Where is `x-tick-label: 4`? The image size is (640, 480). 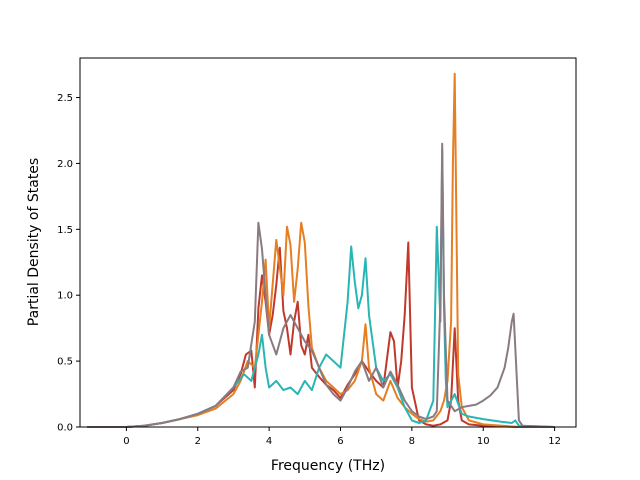
x-tick-label: 4 is located at coordinates (269, 441).